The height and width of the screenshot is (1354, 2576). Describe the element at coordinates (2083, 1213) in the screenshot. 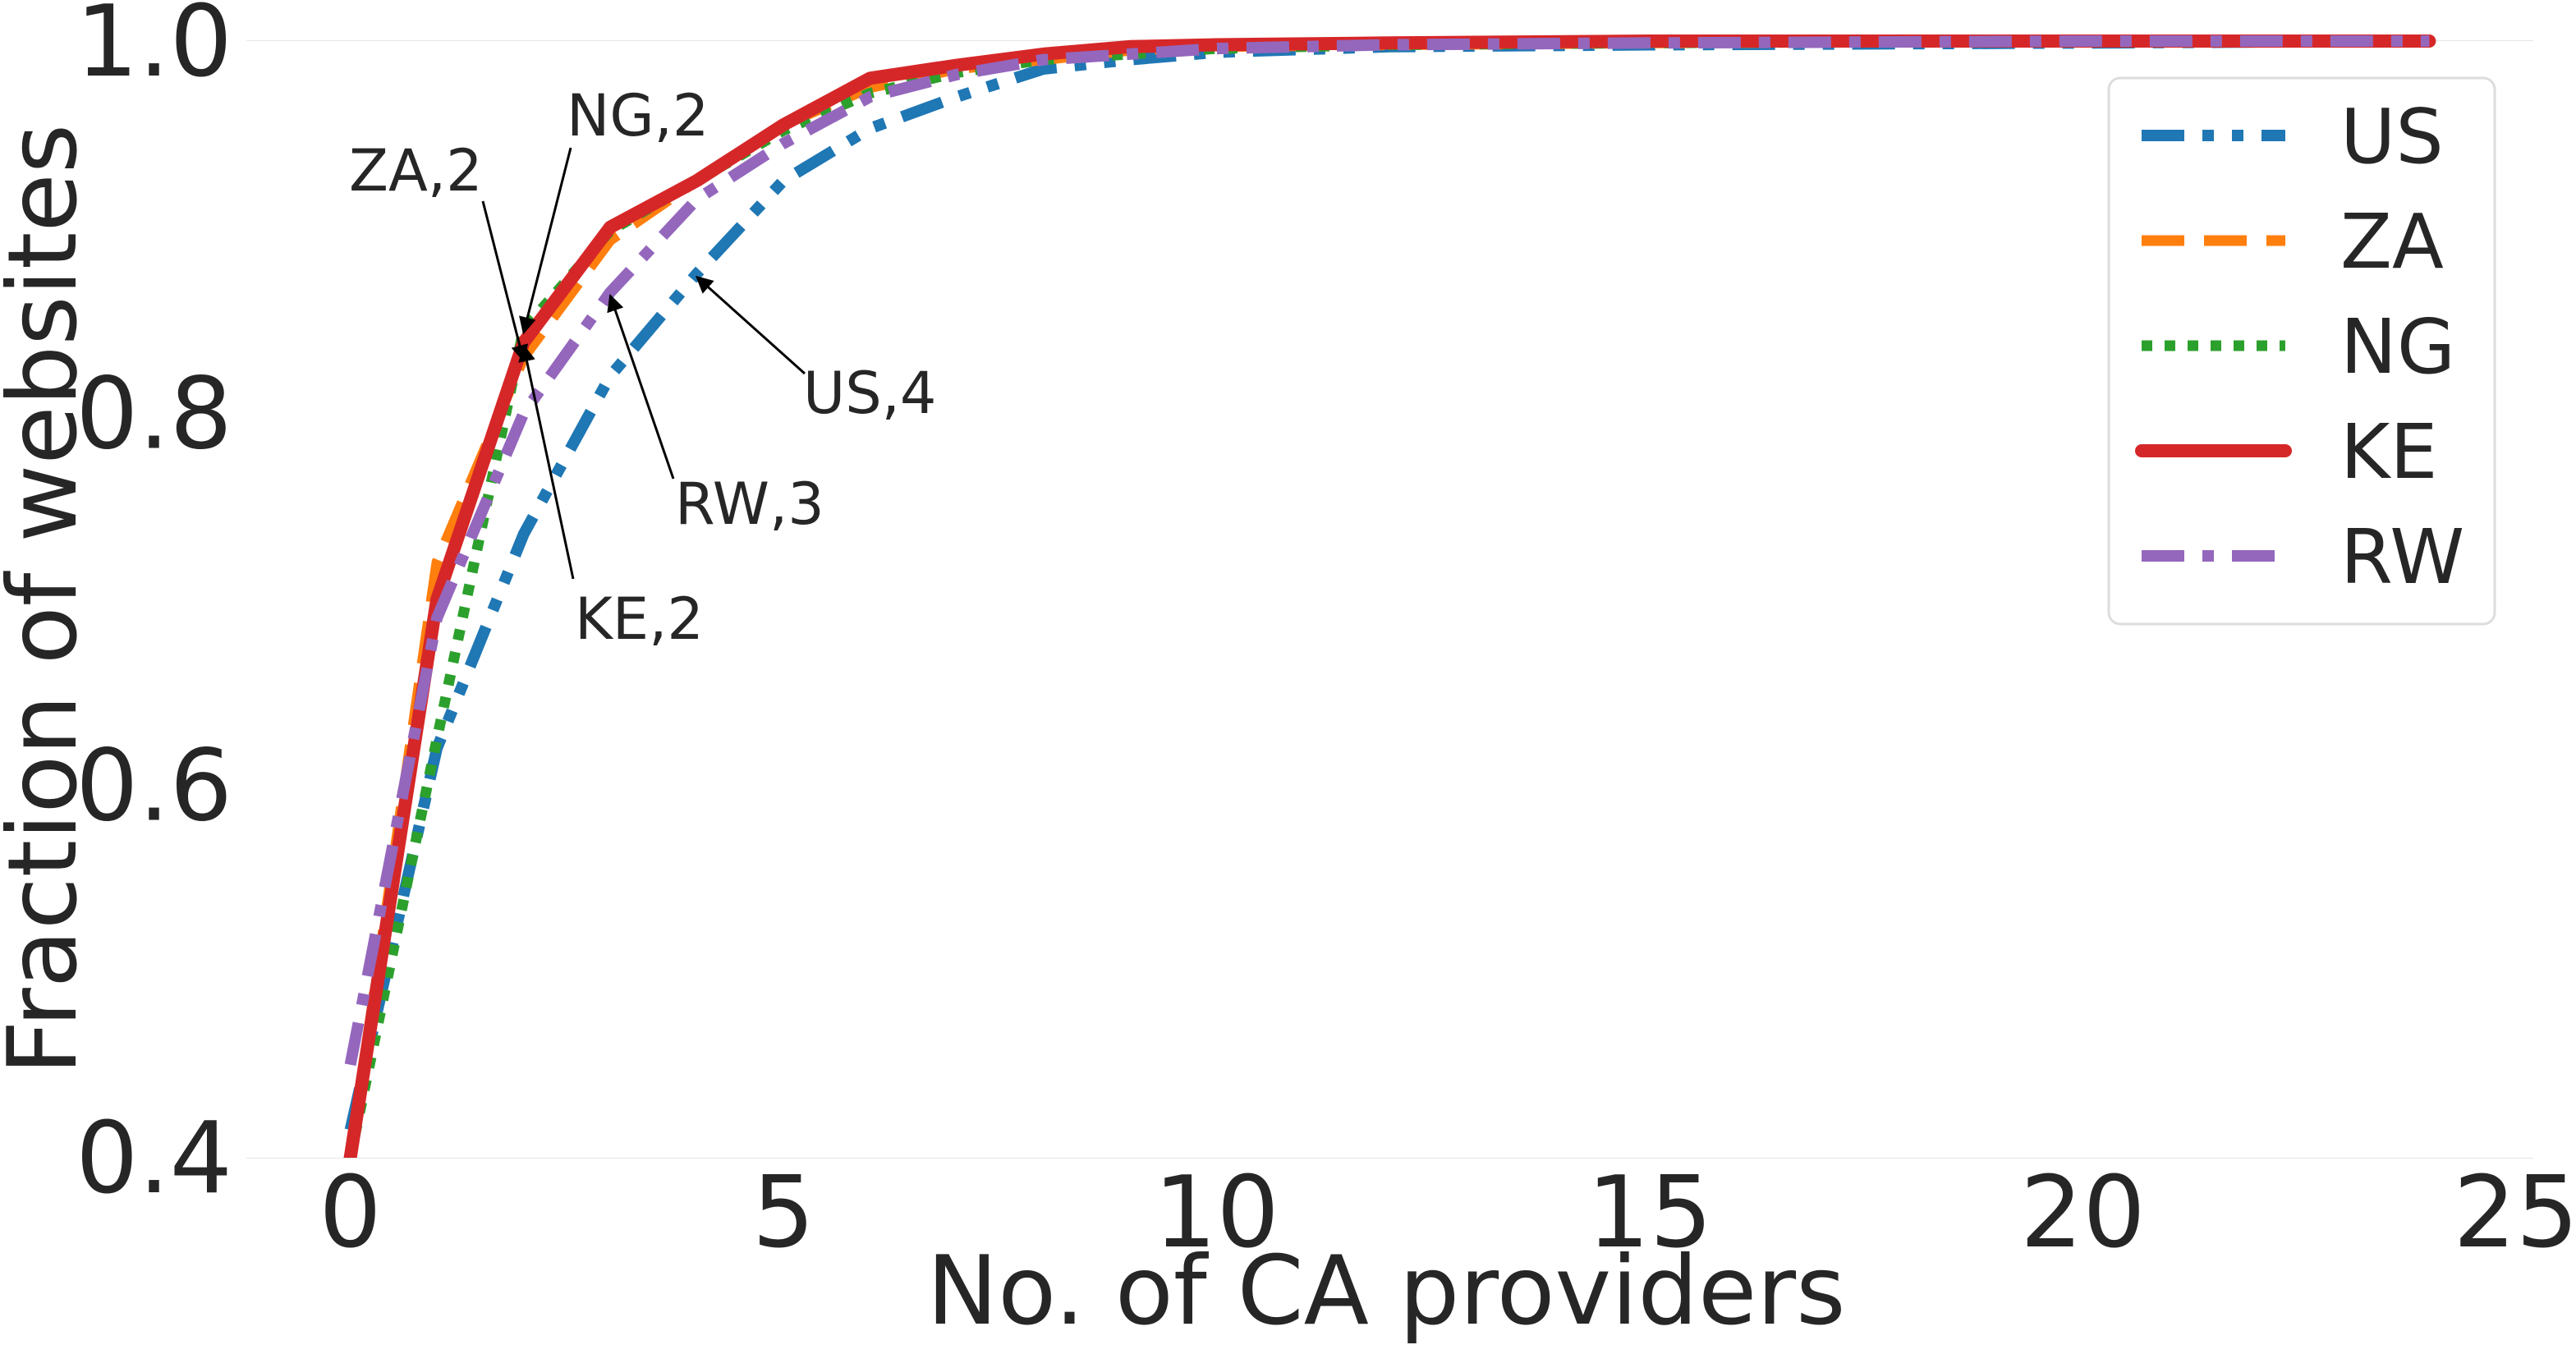

I see `x-tick-label: 20` at that location.